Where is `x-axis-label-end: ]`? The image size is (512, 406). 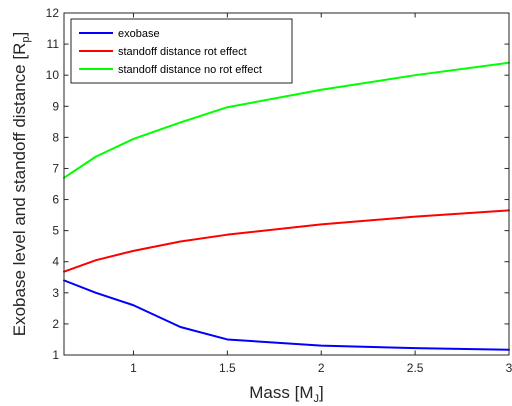 x-axis-label-end: ] is located at coordinates (321, 392).